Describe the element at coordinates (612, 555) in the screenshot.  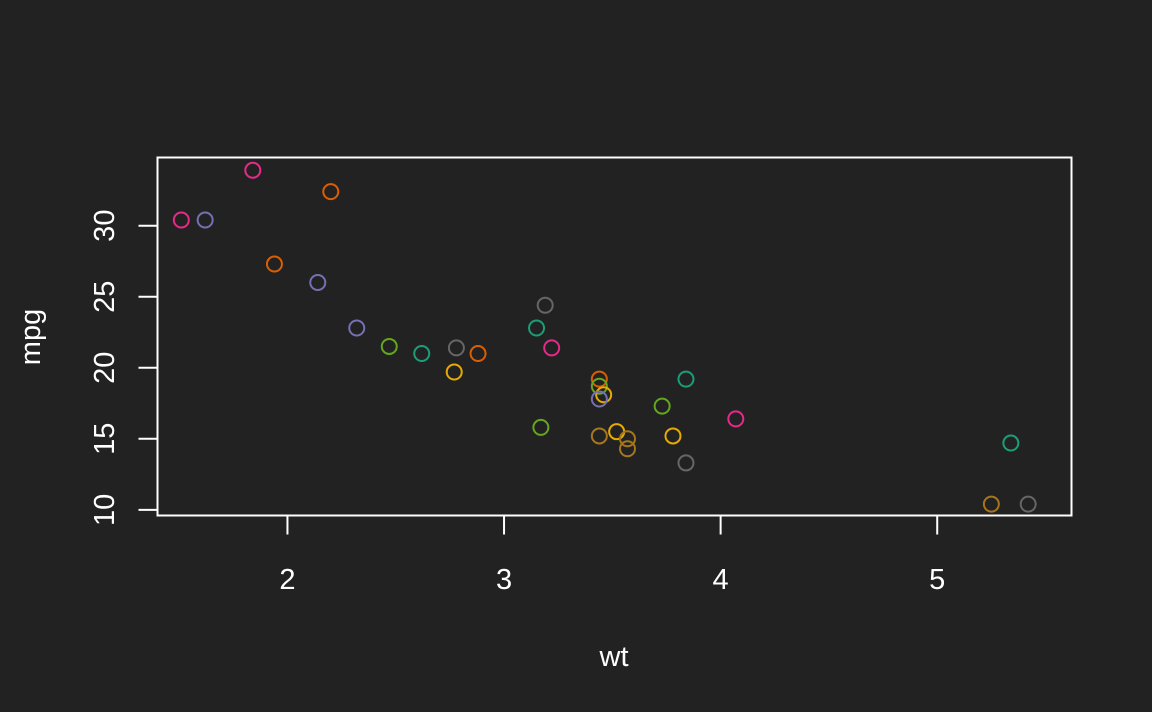
I see `x-axis: 2 3 4 5` at that location.